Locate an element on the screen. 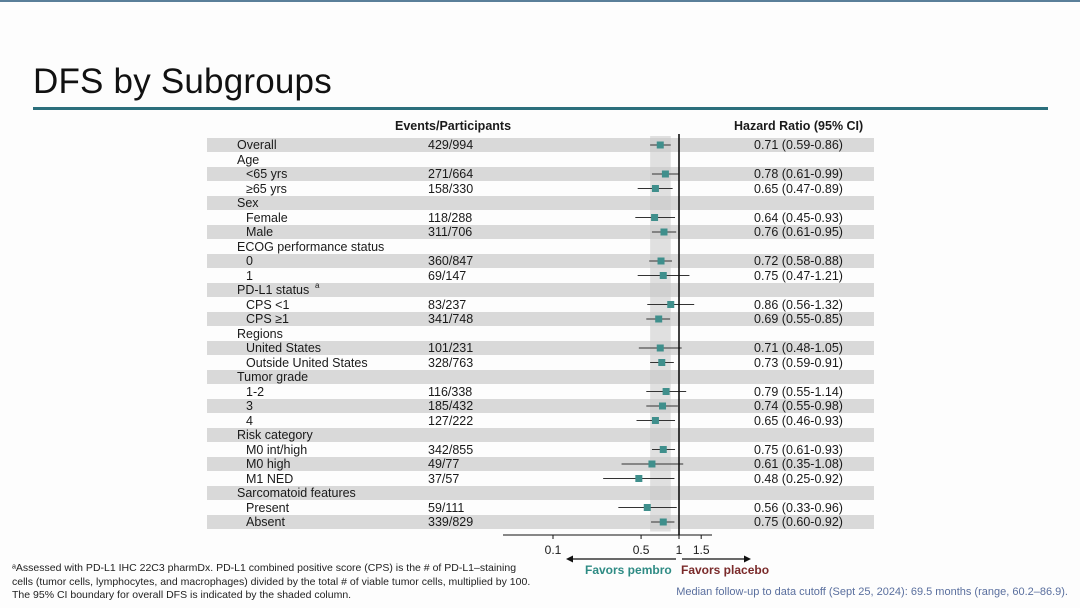 Image resolution: width=1080 pixels, height=608 pixels. hr-ci-value: 0.56 (0.33-0.96) is located at coordinates (798, 507).